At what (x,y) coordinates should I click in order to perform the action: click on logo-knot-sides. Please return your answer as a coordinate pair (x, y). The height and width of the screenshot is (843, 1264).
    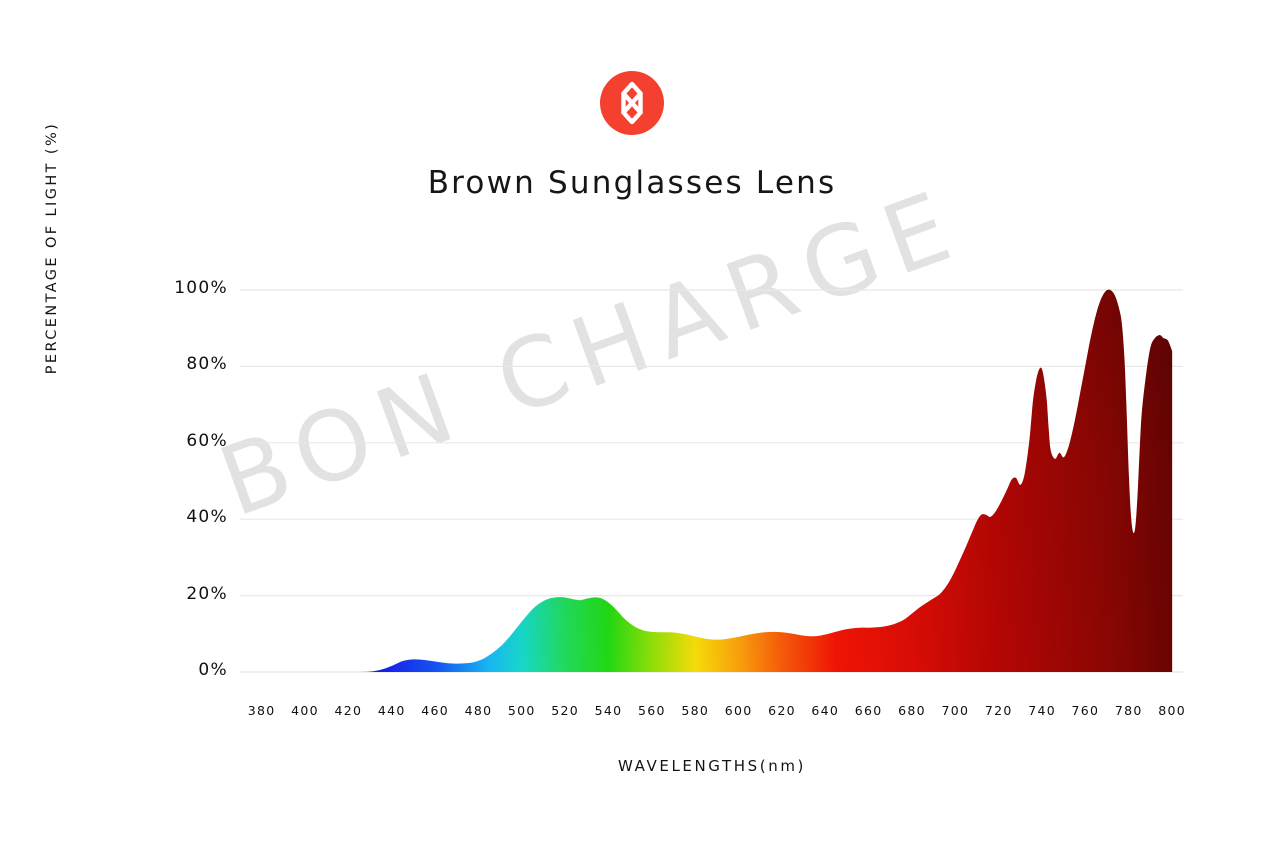
    Looking at the image, I should click on (632, 103).